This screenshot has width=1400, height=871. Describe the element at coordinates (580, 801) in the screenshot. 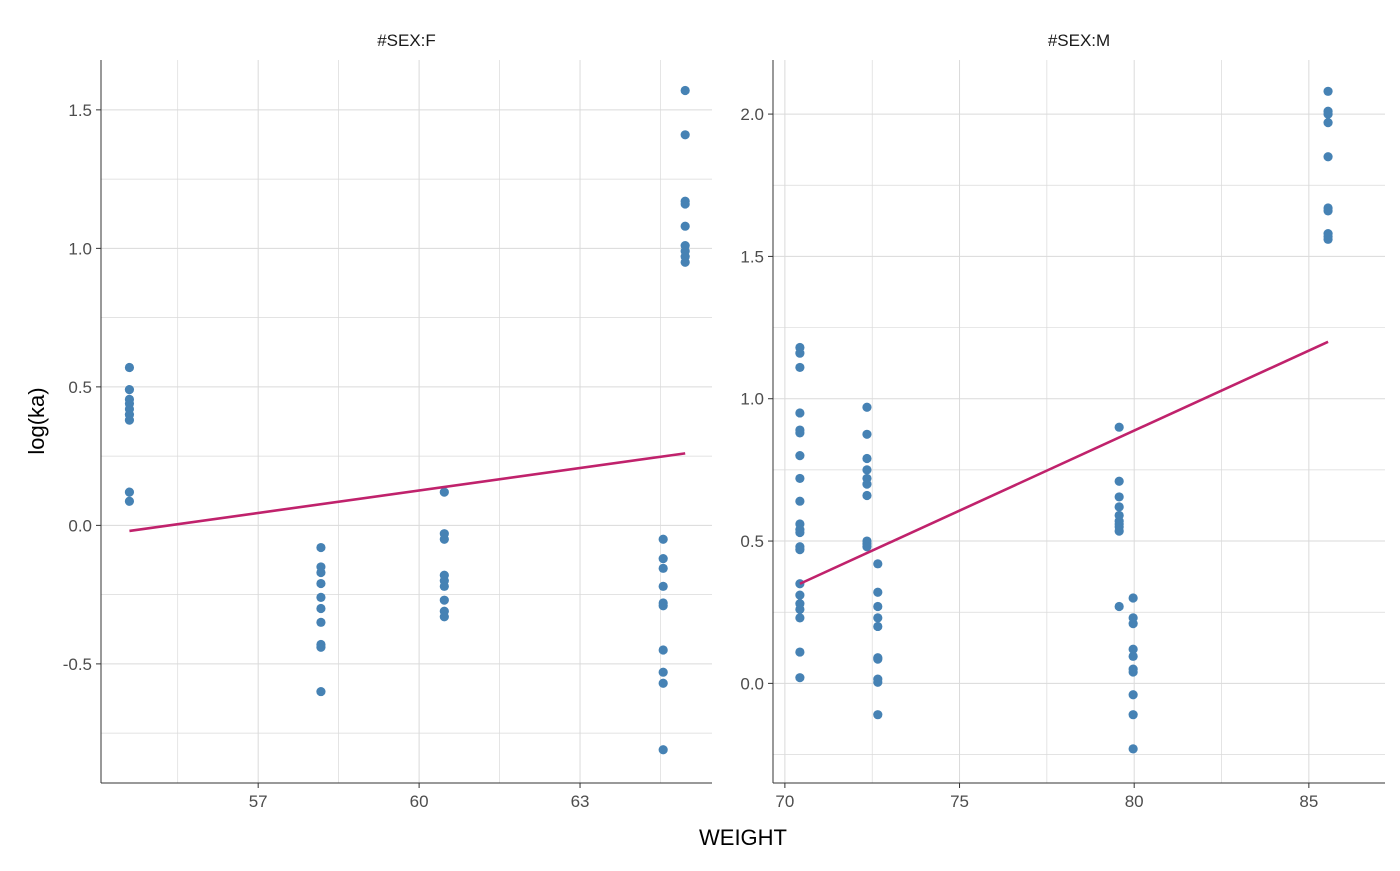

I see `x-tick-label: 63` at that location.